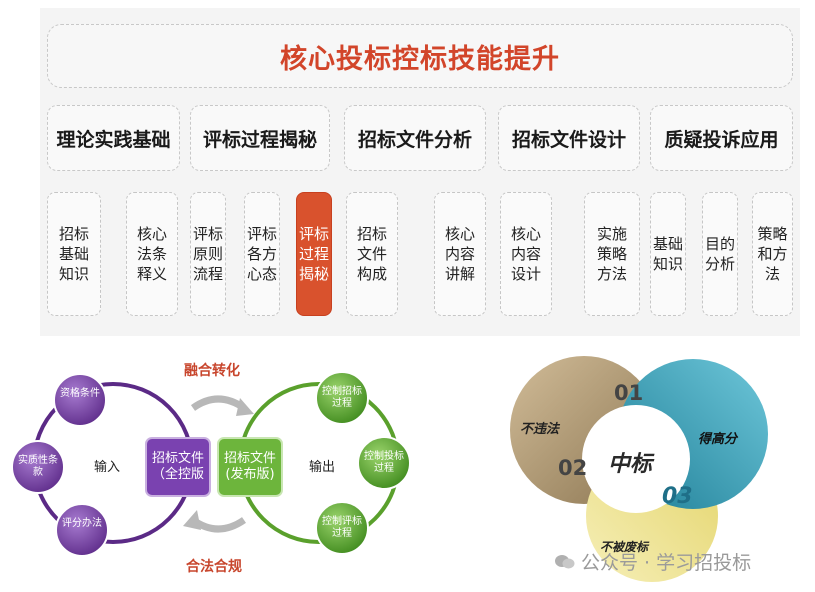 The image size is (815, 592). I want to click on leaf-item: 目的分析, so click(720, 254).